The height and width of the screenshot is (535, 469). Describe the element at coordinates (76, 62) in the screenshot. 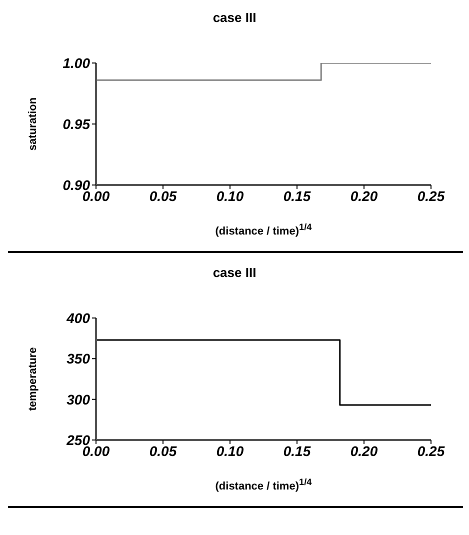

I see `y-tick-label: 1.00` at that location.